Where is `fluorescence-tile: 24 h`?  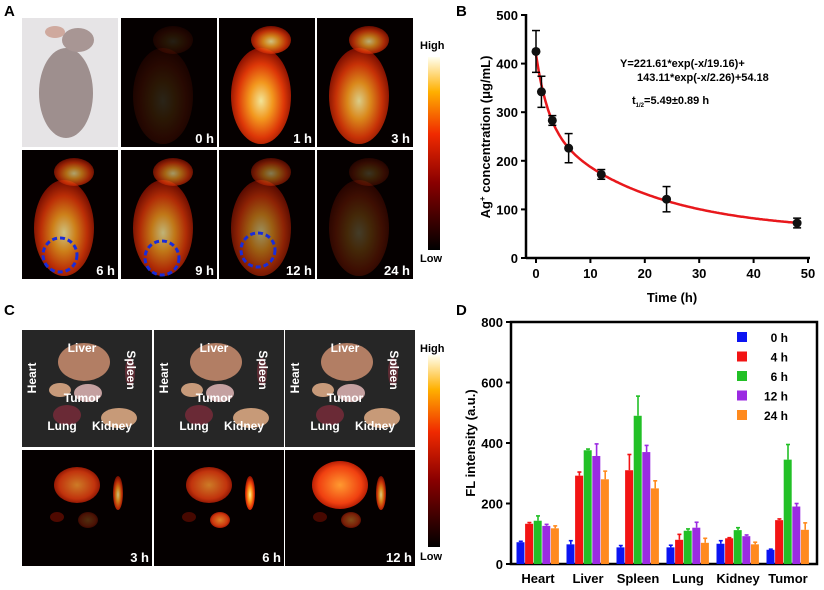
fluorescence-tile: 24 h is located at coordinates (365, 214).